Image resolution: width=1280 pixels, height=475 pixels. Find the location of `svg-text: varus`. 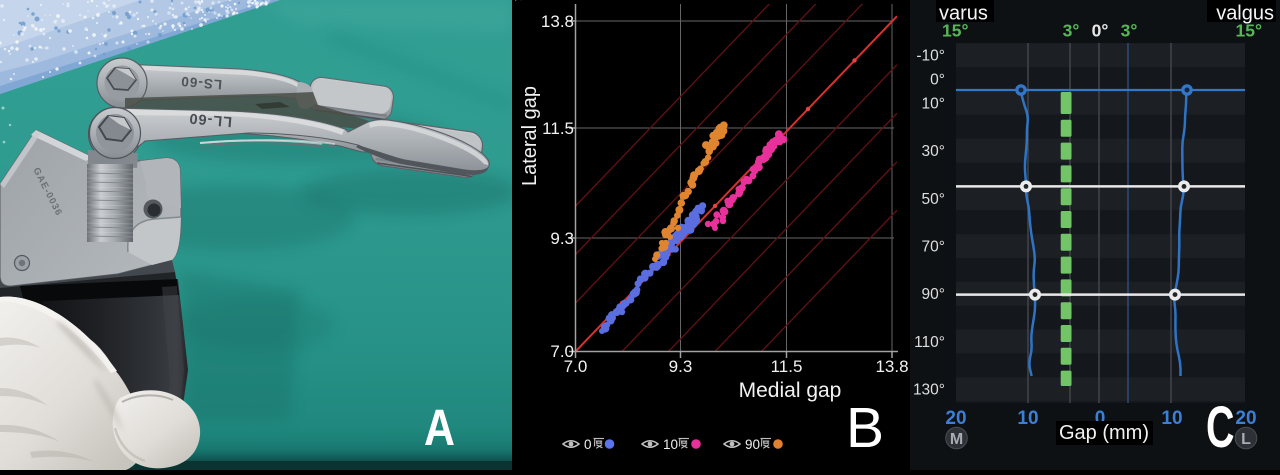

svg-text: varus is located at coordinates (963, 14).